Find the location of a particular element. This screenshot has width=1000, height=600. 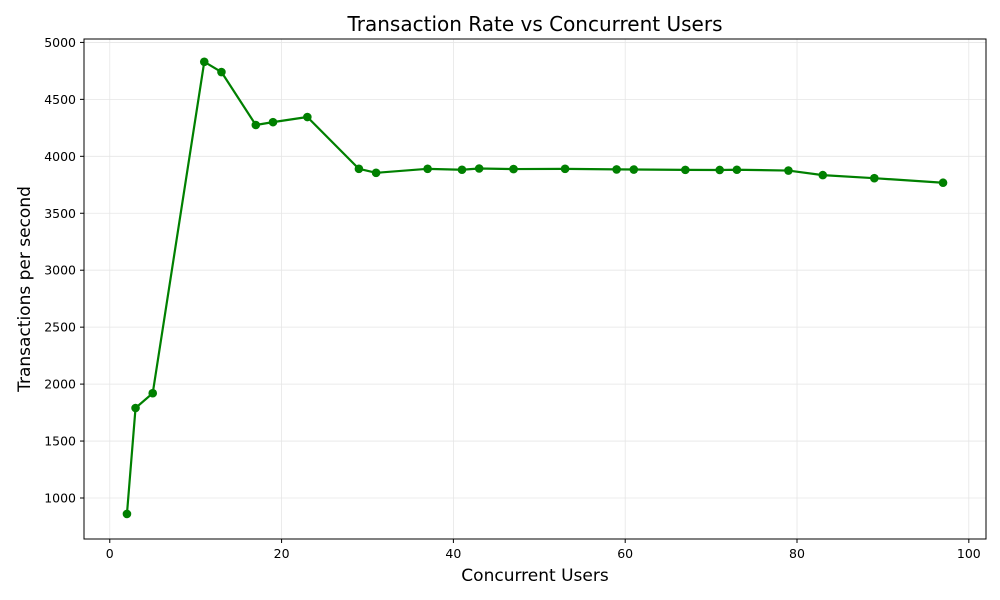

x-tick-label: 0 is located at coordinates (110, 553).